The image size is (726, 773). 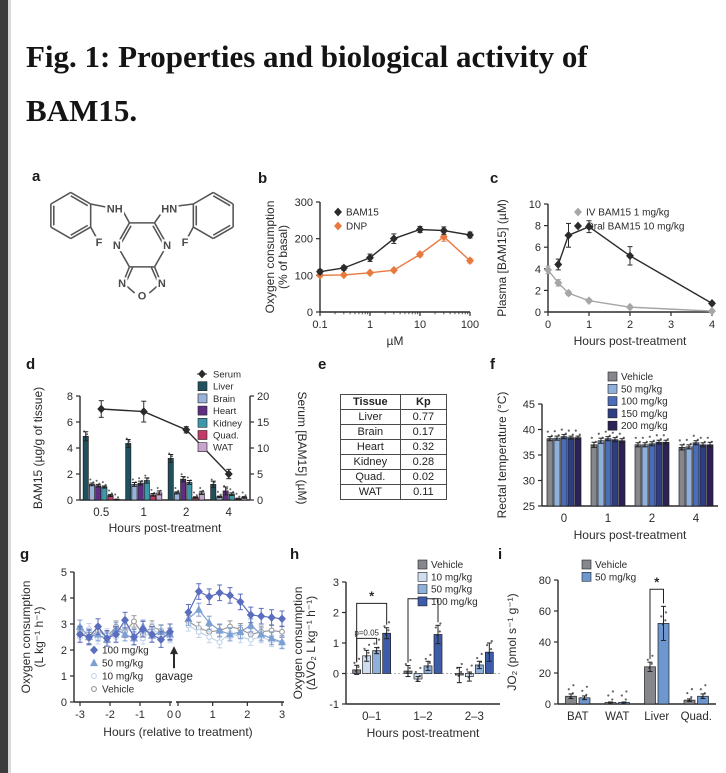 What do you see at coordinates (529, 456) in the screenshot?
I see `svg-text: 35` at bounding box center [529, 456].